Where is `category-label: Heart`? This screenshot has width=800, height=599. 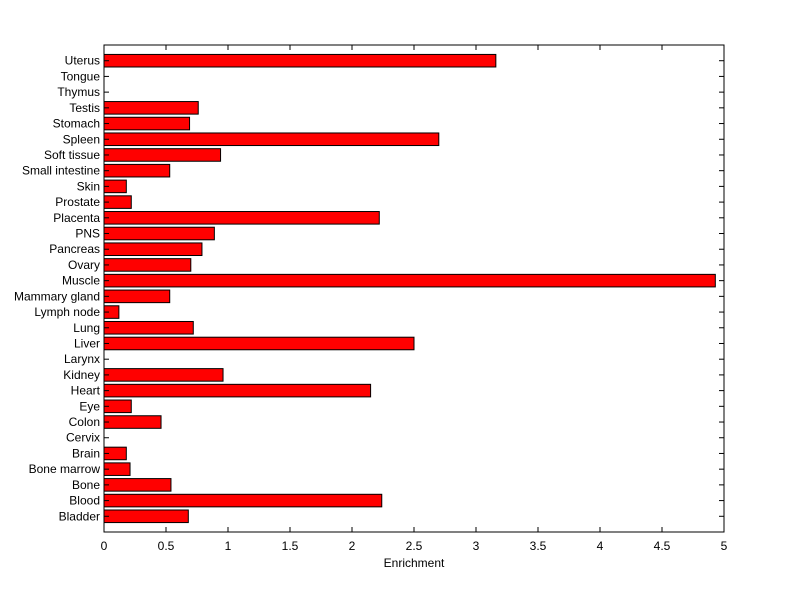 category-label: Heart is located at coordinates (86, 391).